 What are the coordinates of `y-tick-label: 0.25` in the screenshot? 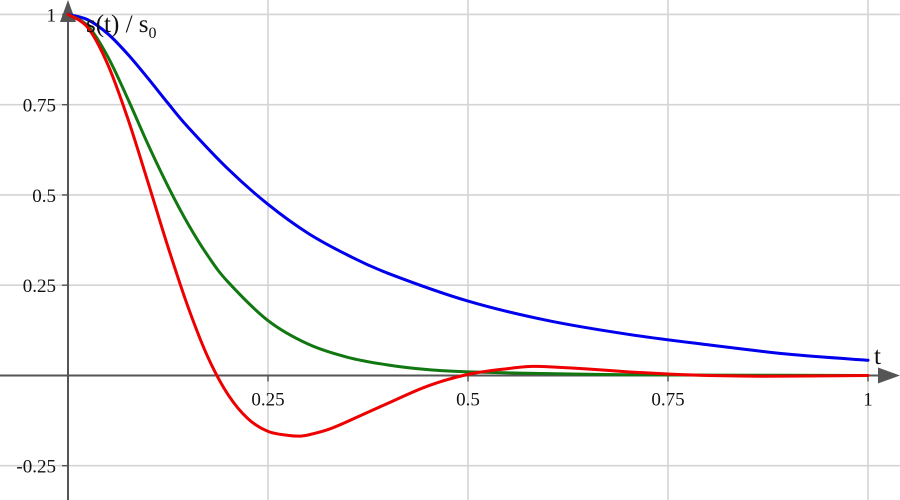 It's located at (39, 286).